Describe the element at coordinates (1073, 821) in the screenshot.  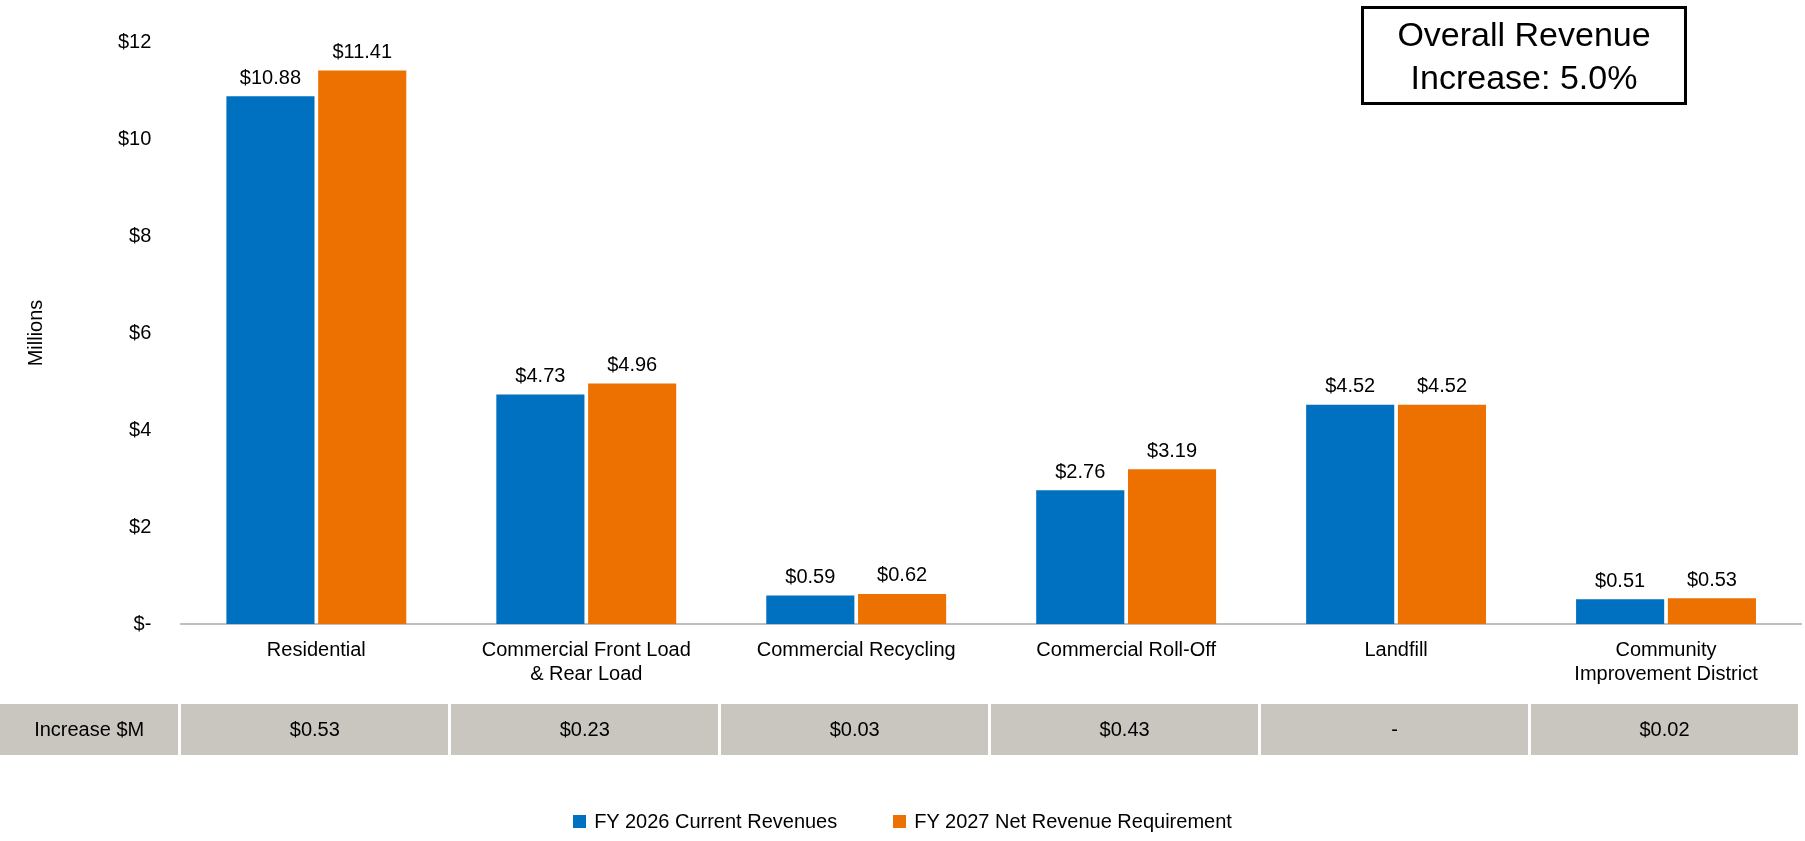
I see `legend-label: FY 2027 Net Revenue Requirement` at that location.